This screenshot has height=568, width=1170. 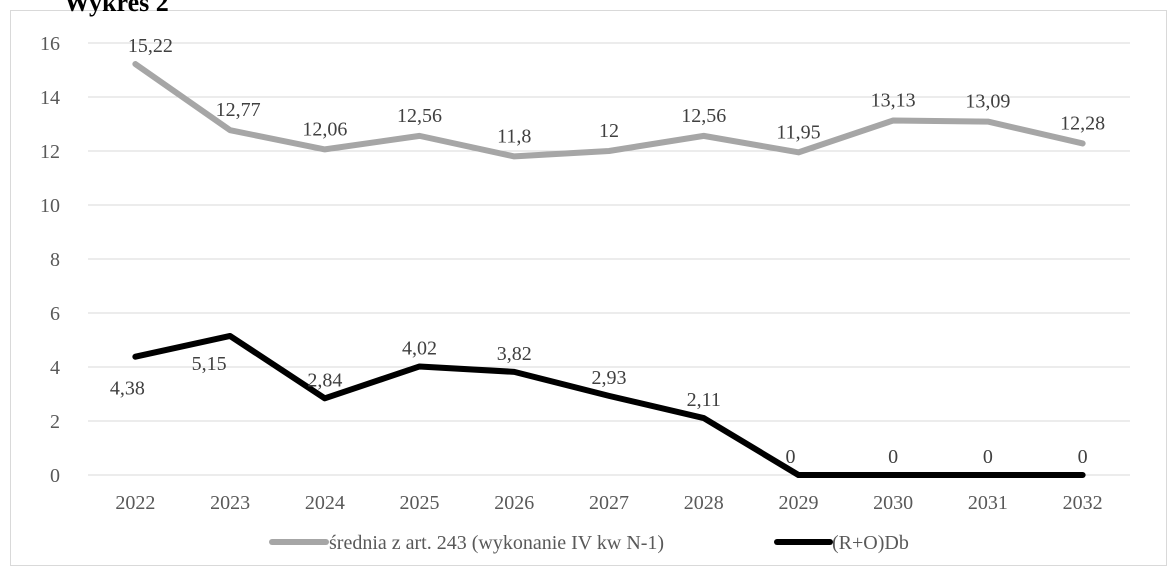 I want to click on data-label: 13,09, so click(x=987, y=102).